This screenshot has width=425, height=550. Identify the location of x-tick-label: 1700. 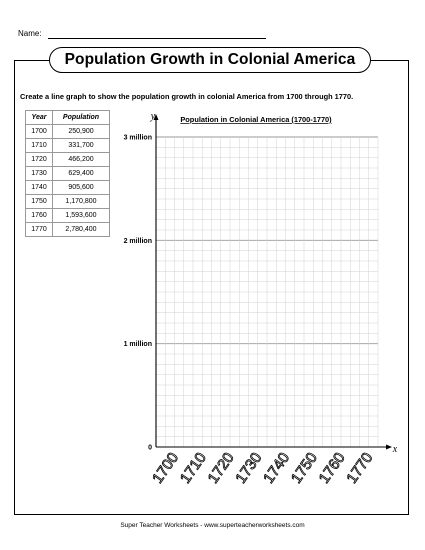
(165, 468).